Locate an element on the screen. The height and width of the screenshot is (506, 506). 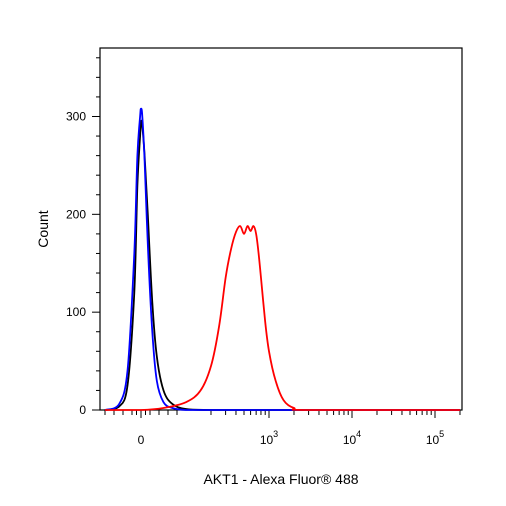
y-tick-label: 0 is located at coordinates (82, 410).